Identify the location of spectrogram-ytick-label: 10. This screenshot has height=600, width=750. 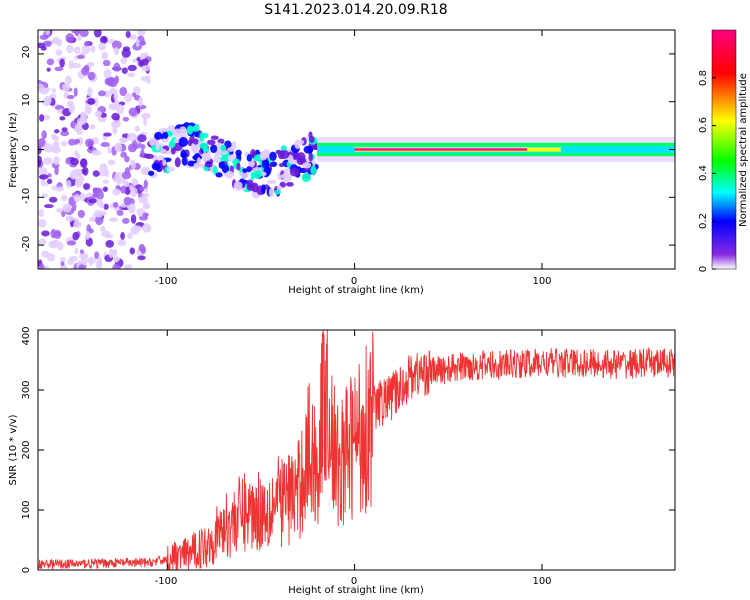
(26, 100).